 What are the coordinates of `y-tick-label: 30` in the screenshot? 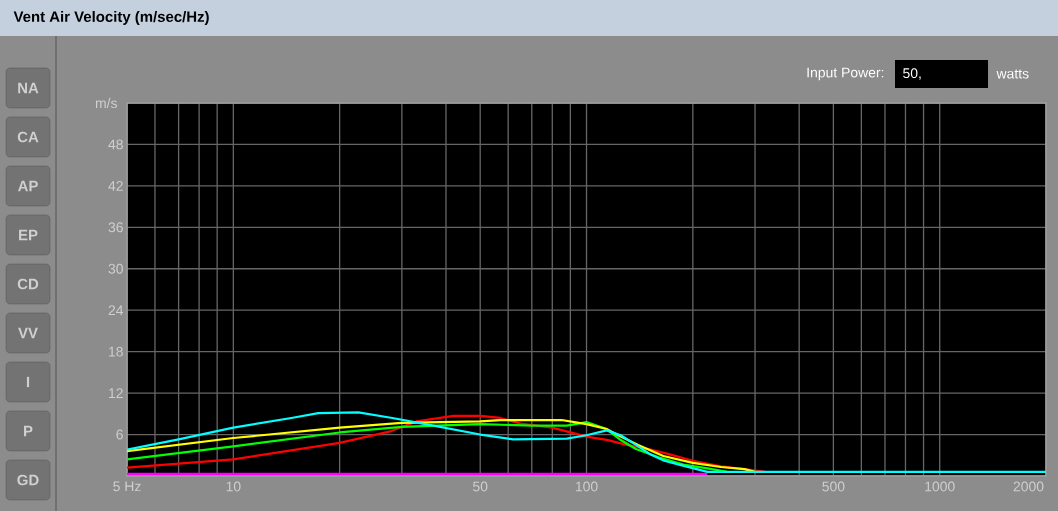 It's located at (115, 268).